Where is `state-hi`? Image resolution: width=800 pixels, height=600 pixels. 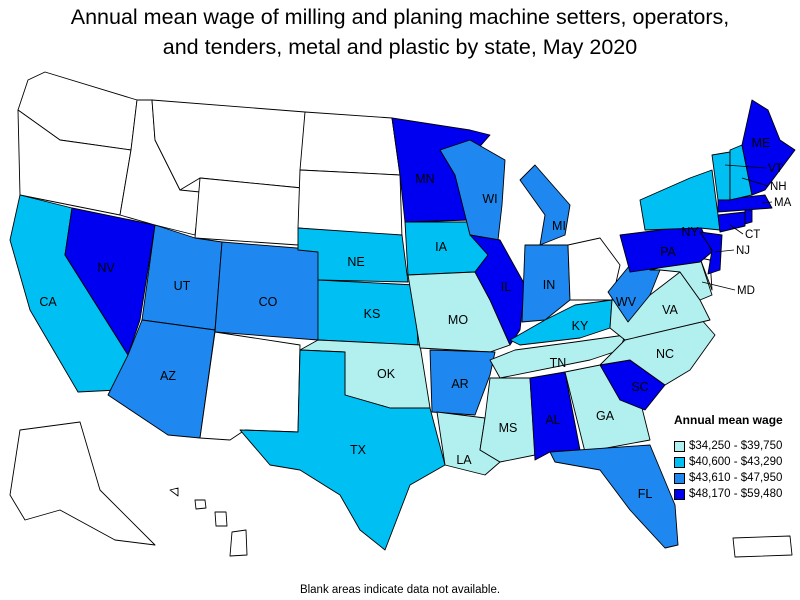 state-hi is located at coordinates (208, 522).